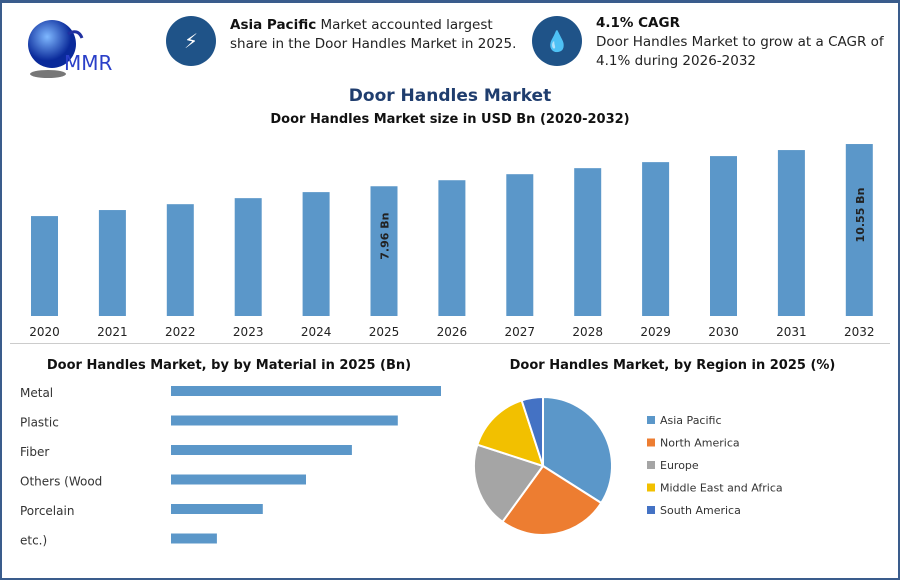 This screenshot has width=900, height=580. Describe the element at coordinates (316, 332) in the screenshot. I see `x-tick-label: 2024` at that location.